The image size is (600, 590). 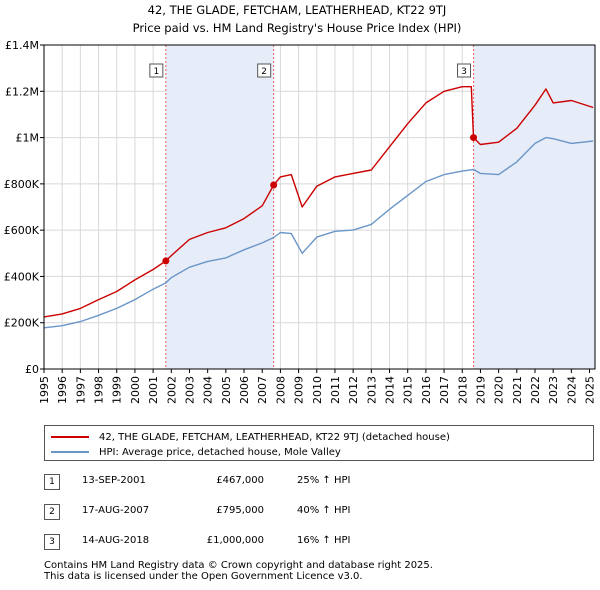 I want to click on x-tick-label: 2017, so click(x=444, y=390).